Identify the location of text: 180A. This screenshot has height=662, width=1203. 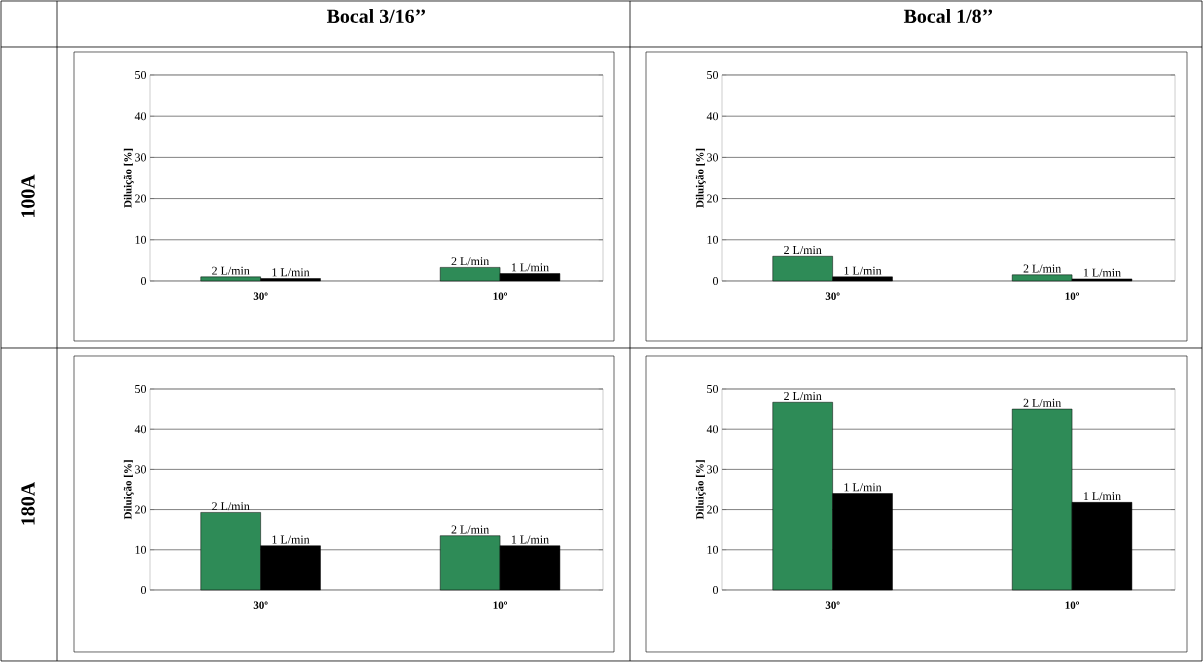
(28, 503).